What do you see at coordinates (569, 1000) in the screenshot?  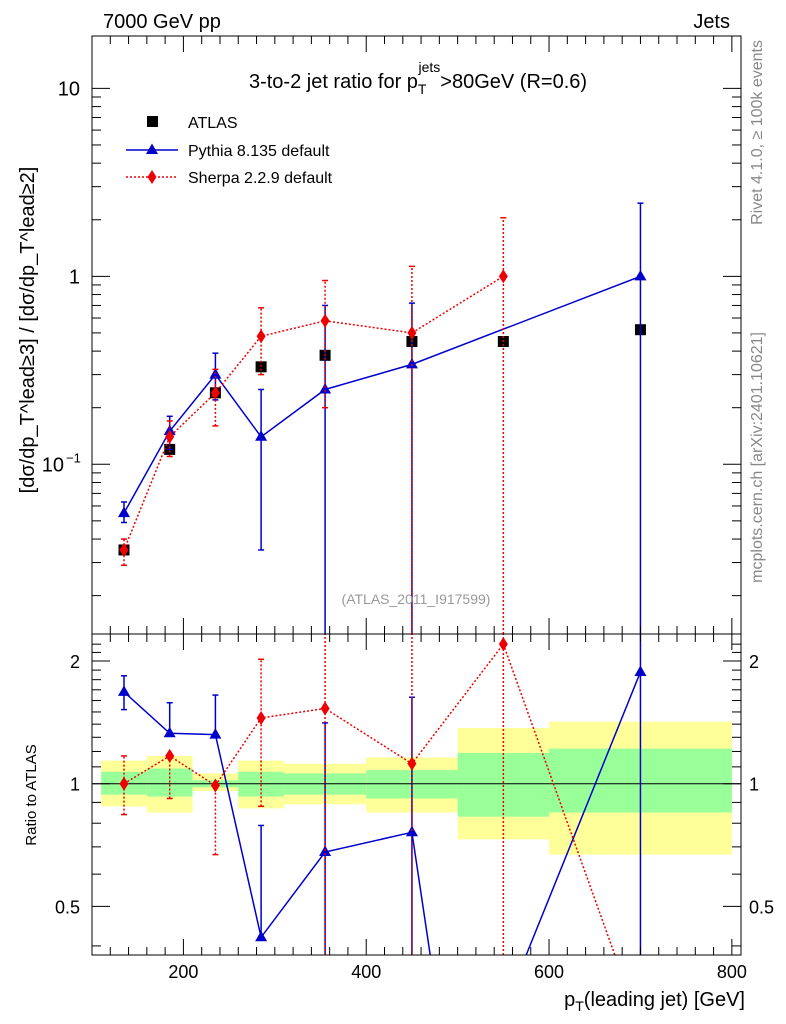 I see `x-axis-label-main: p` at bounding box center [569, 1000].